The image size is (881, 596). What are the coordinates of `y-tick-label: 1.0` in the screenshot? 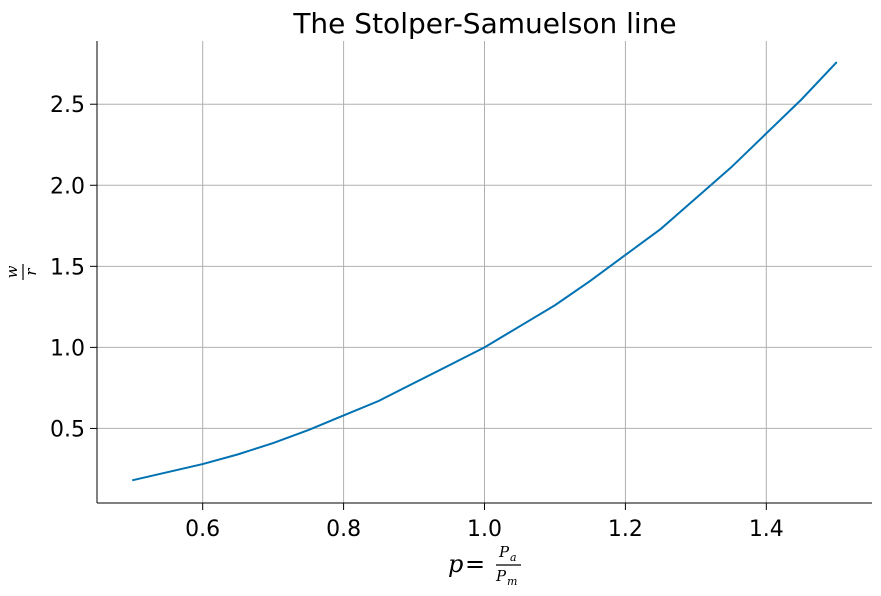 It's located at (67, 348).